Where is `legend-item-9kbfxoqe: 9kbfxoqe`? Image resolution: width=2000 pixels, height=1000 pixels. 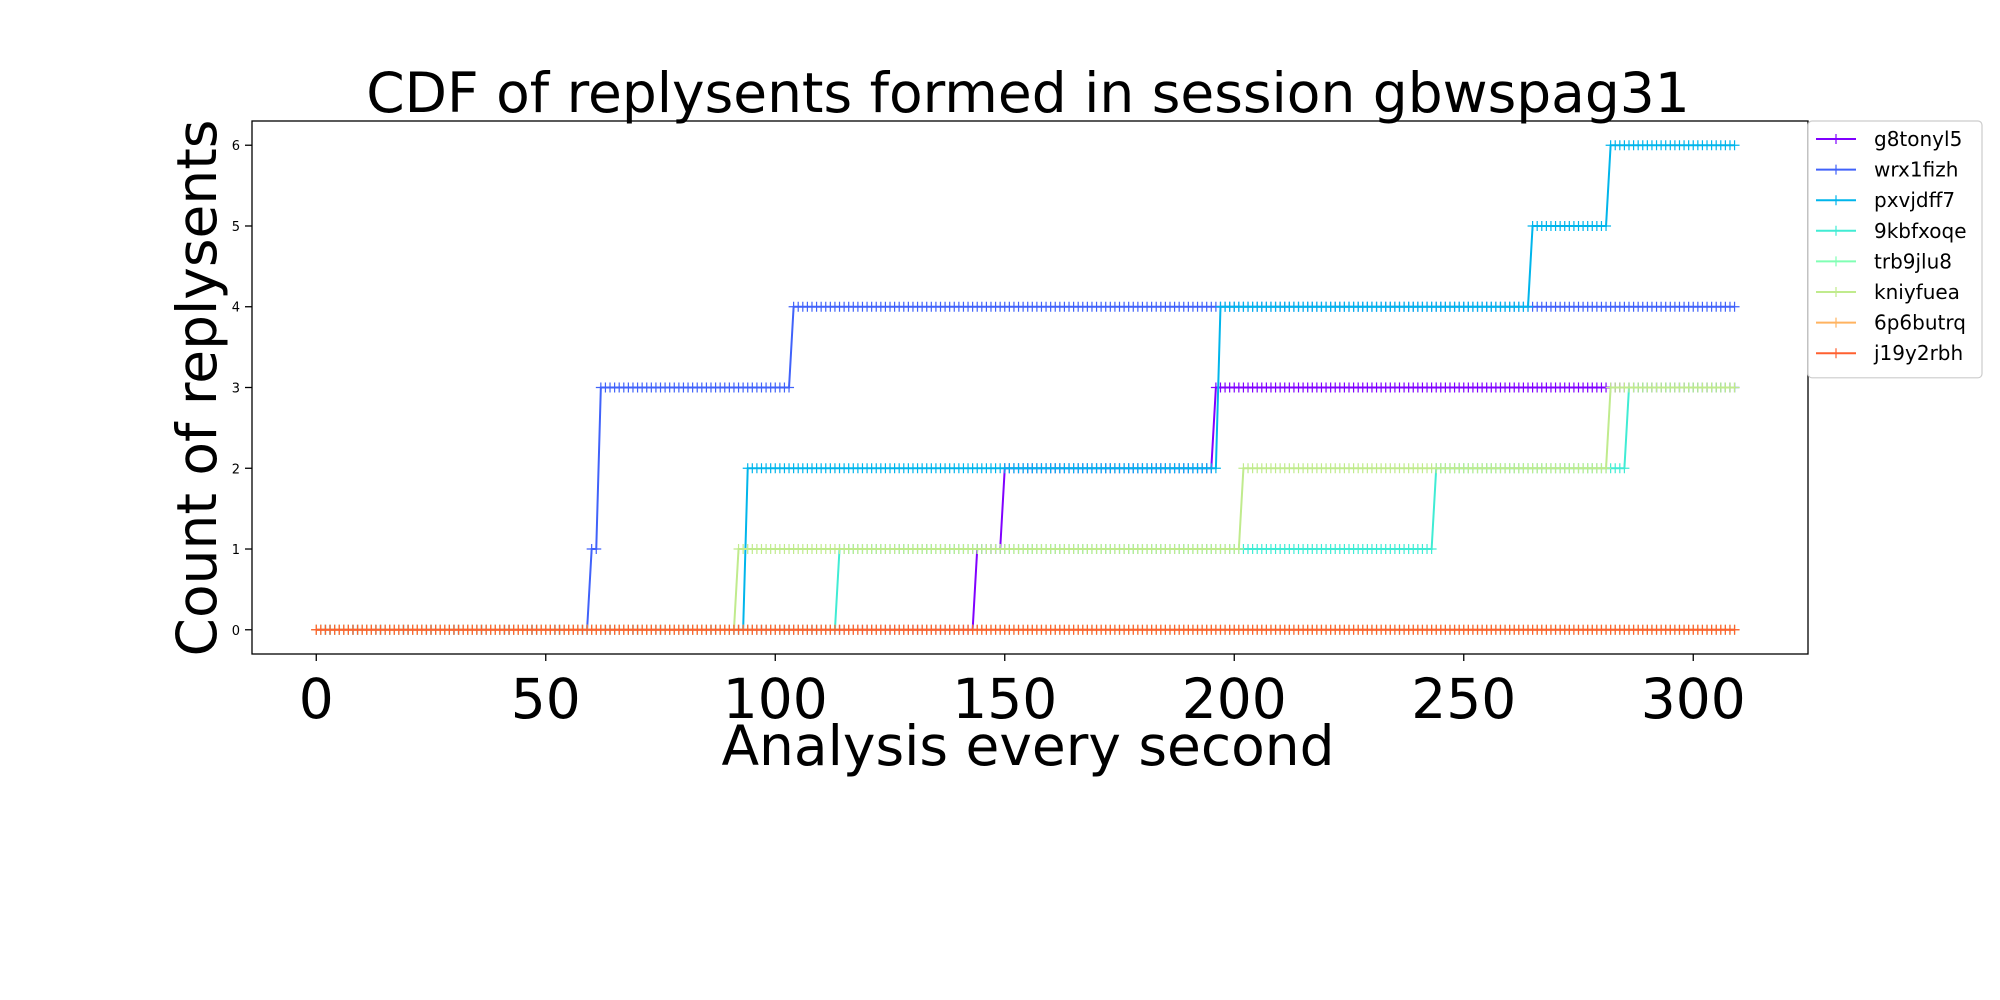
legend-item-9kbfxoqe: 9kbfxoqe is located at coordinates (1891, 231).